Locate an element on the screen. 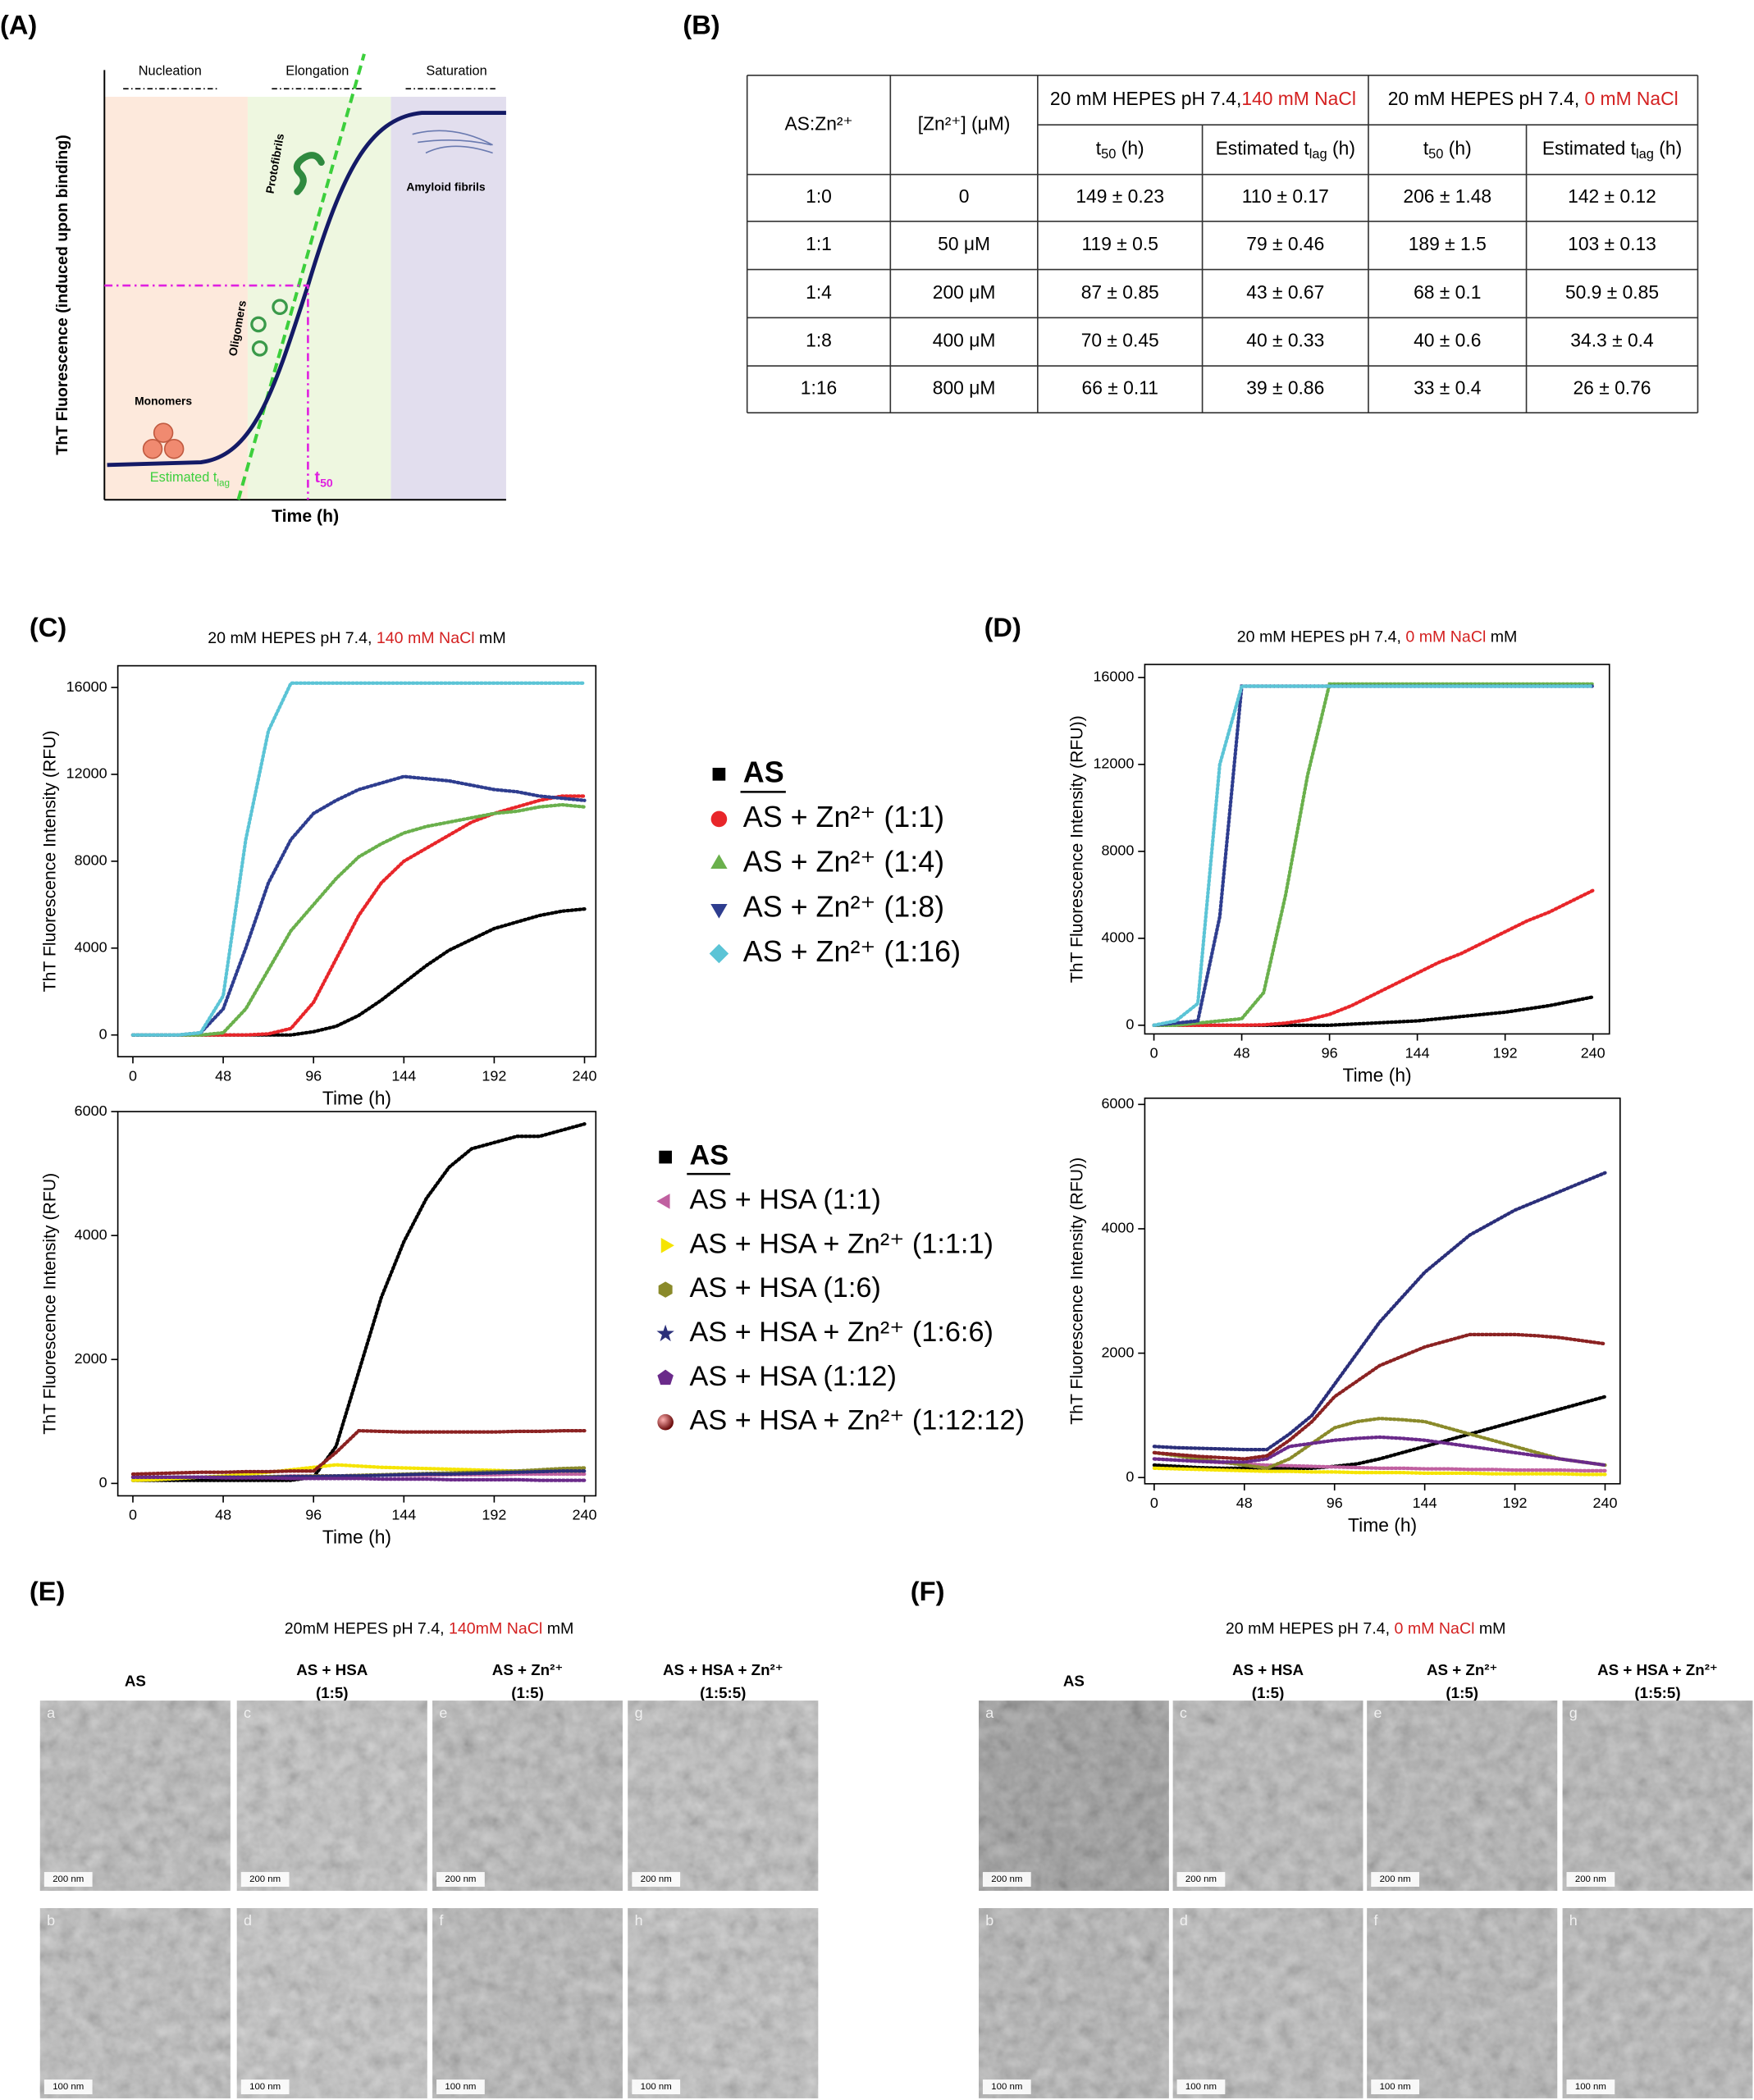  table-cell: 149 ± 0.23 is located at coordinates (1120, 196).